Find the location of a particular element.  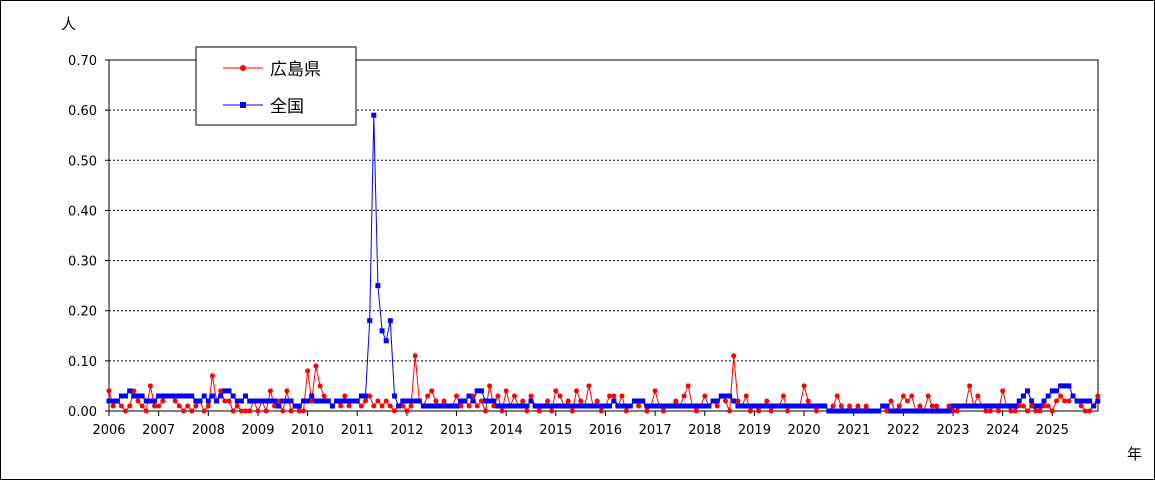

y-axis-unit: 人 is located at coordinates (68, 24).